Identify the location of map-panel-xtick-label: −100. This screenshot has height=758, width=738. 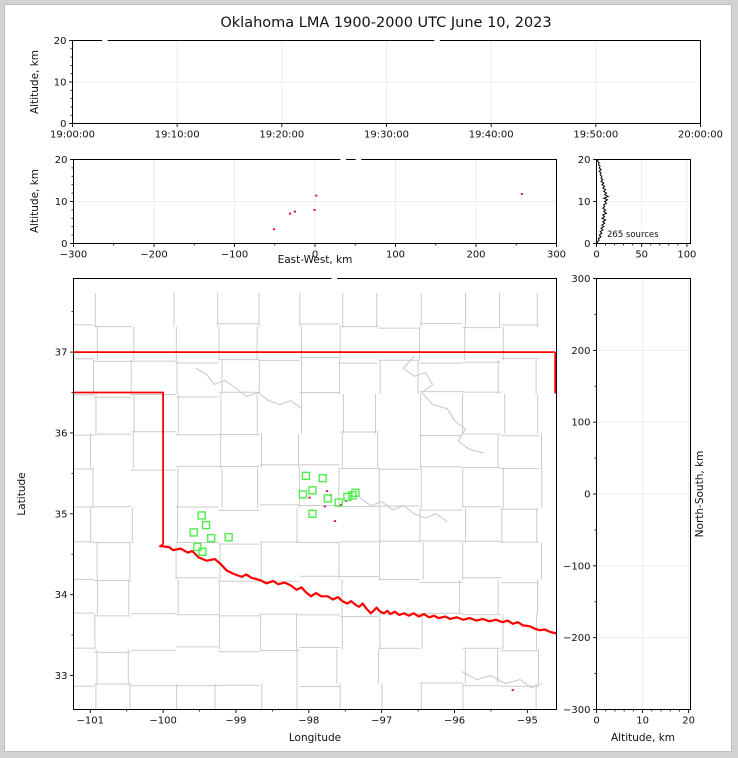
(162, 721).